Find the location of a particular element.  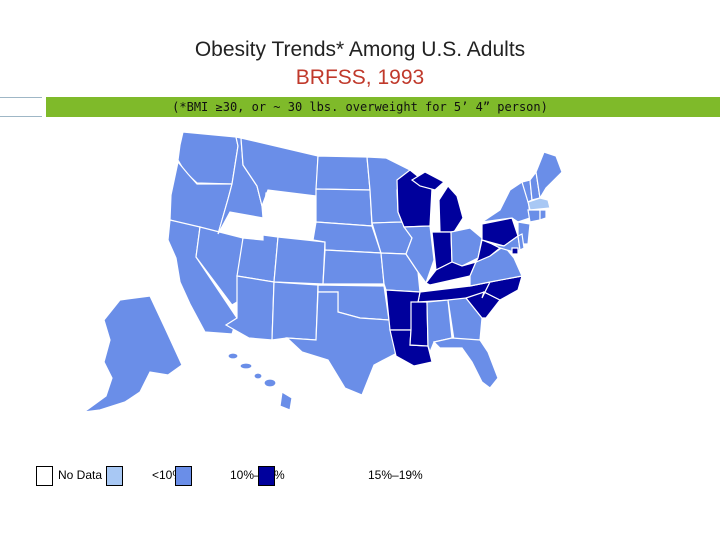

state-fl is located at coordinates (465, 363).